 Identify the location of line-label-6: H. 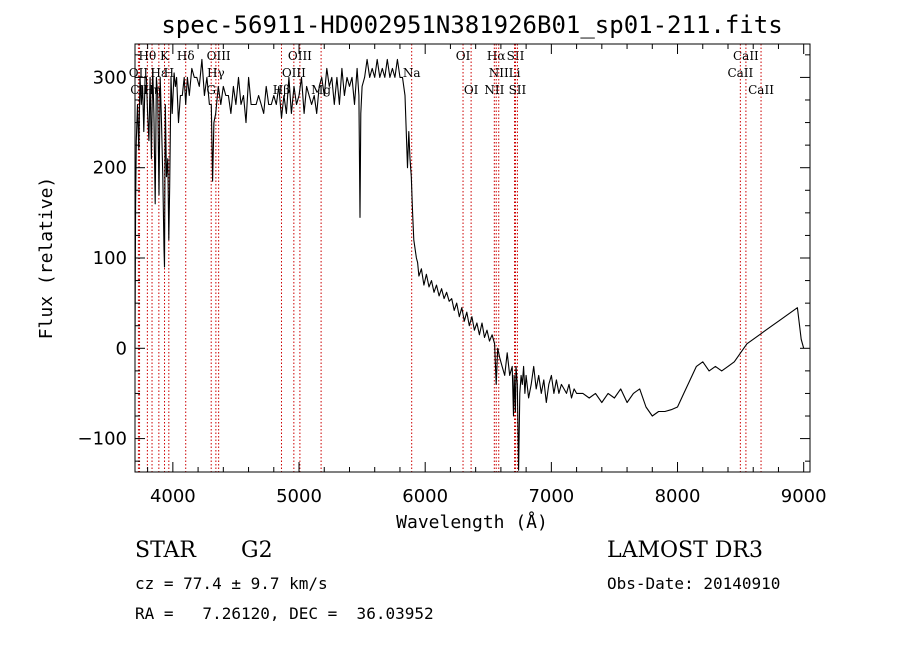
(169, 73).